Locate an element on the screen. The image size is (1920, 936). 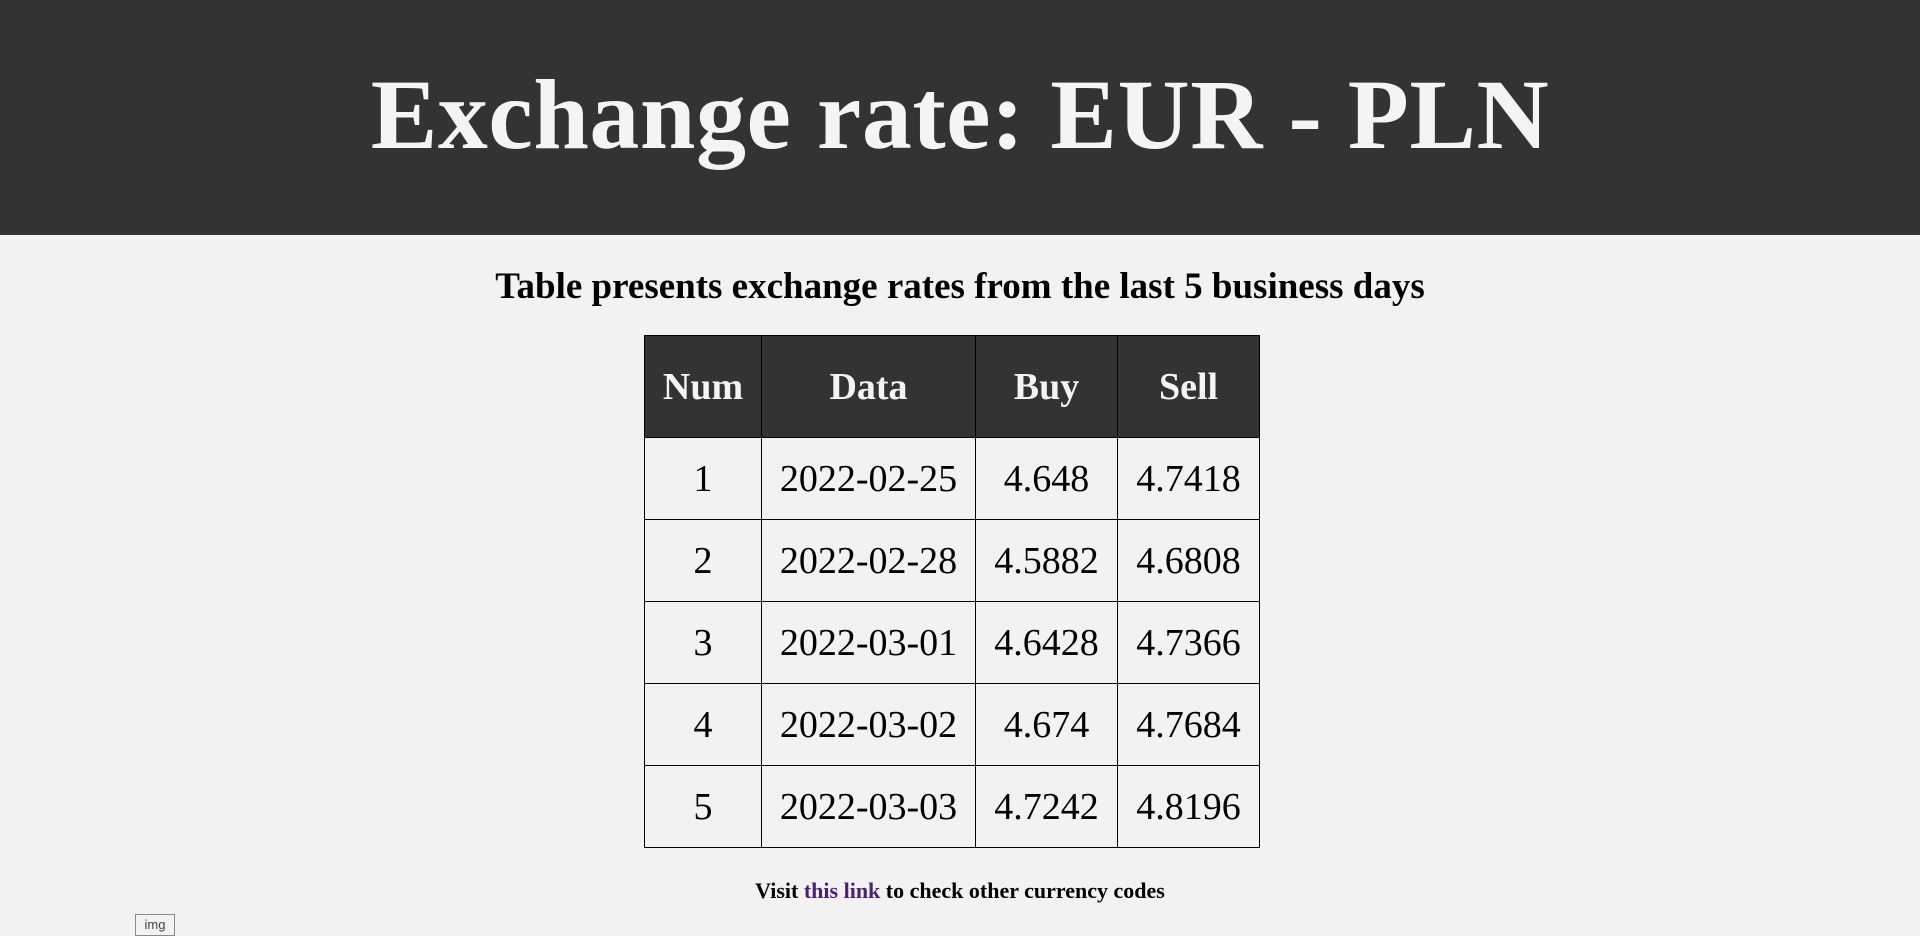
cell-buy: 4.7242 is located at coordinates (1046, 806).